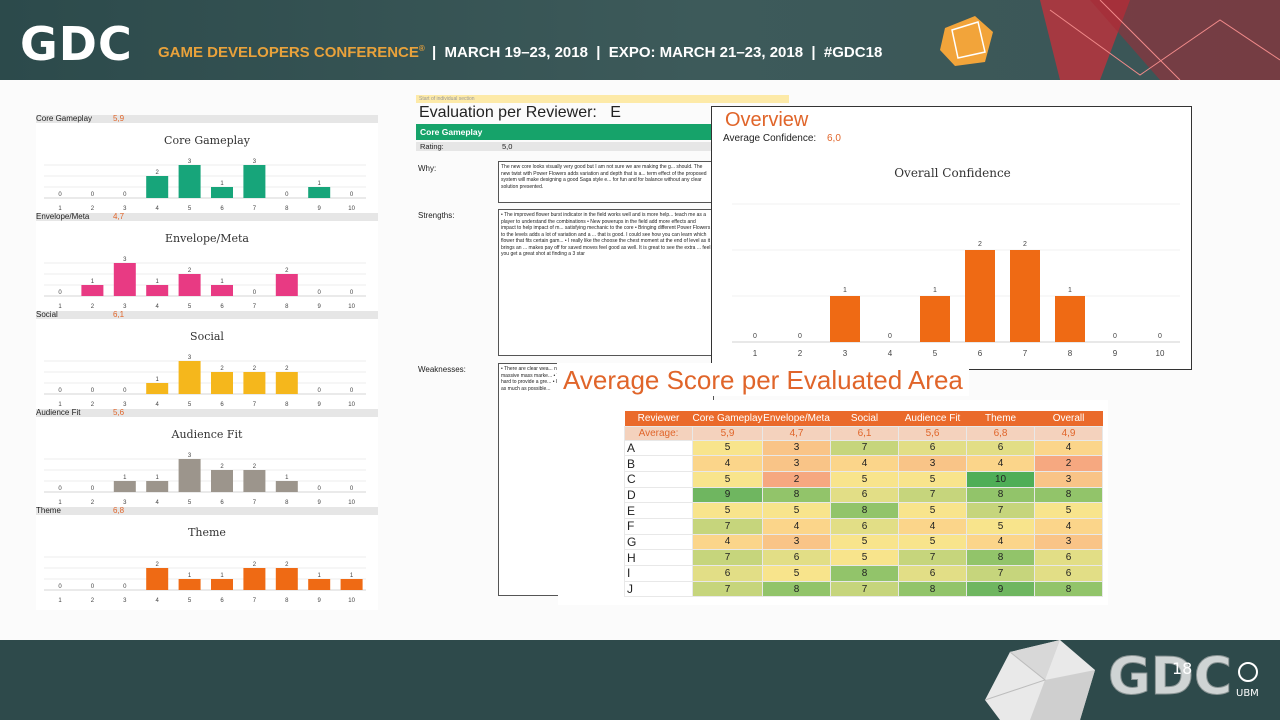  Describe the element at coordinates (119, 510) in the screenshot. I see `theme-avg: 6,8` at that location.